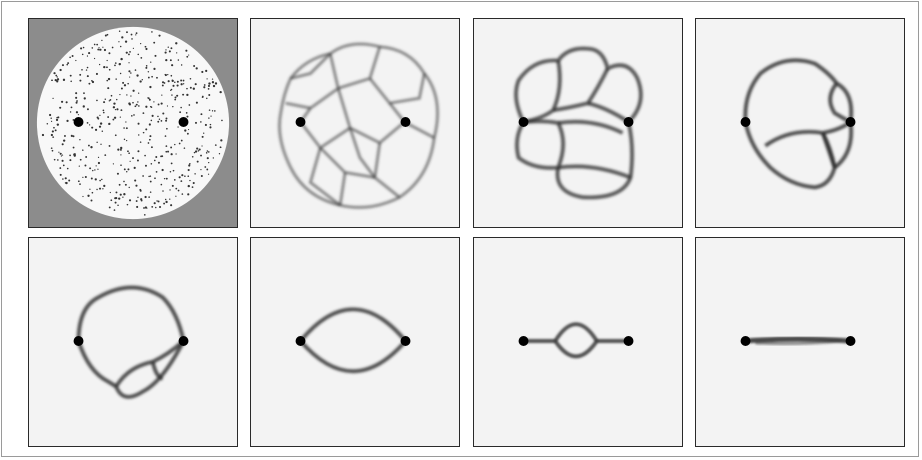  I want to click on lens-edges, so click(353, 340).